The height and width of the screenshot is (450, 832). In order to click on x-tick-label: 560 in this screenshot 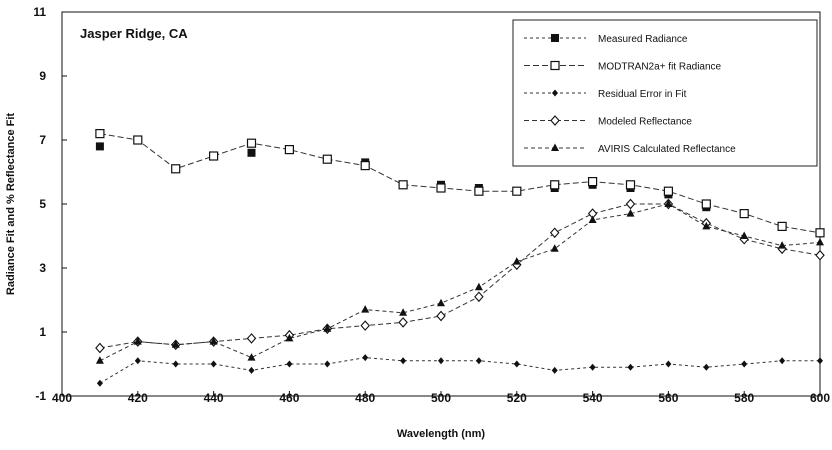, I will do `click(668, 398)`.